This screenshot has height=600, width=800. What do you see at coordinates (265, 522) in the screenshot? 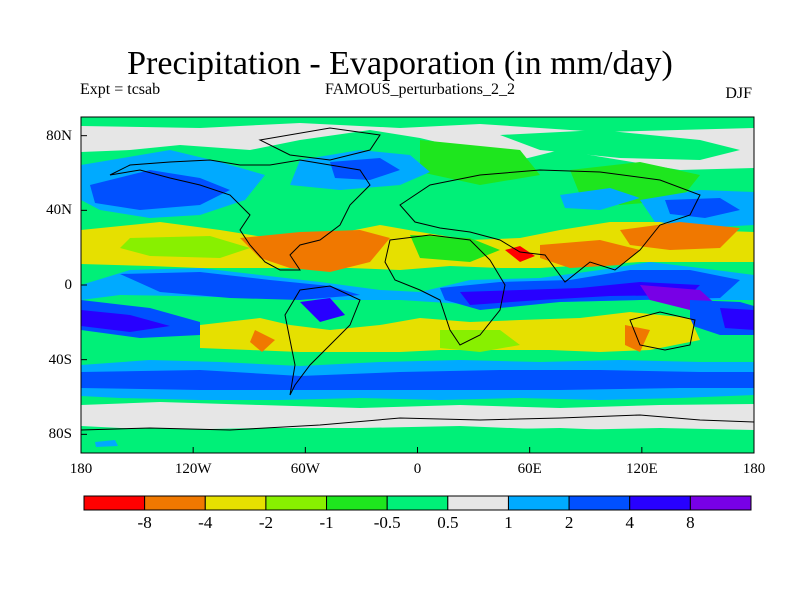
I see `colorbar-label: -2` at bounding box center [265, 522].